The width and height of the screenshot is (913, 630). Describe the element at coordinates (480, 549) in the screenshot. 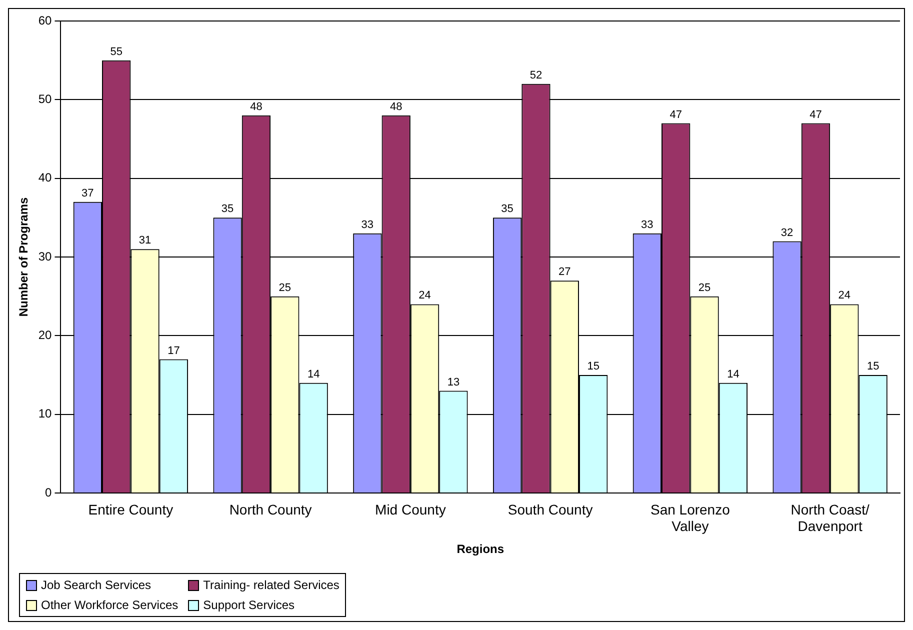

I see `x-axis-title: Regions` at that location.